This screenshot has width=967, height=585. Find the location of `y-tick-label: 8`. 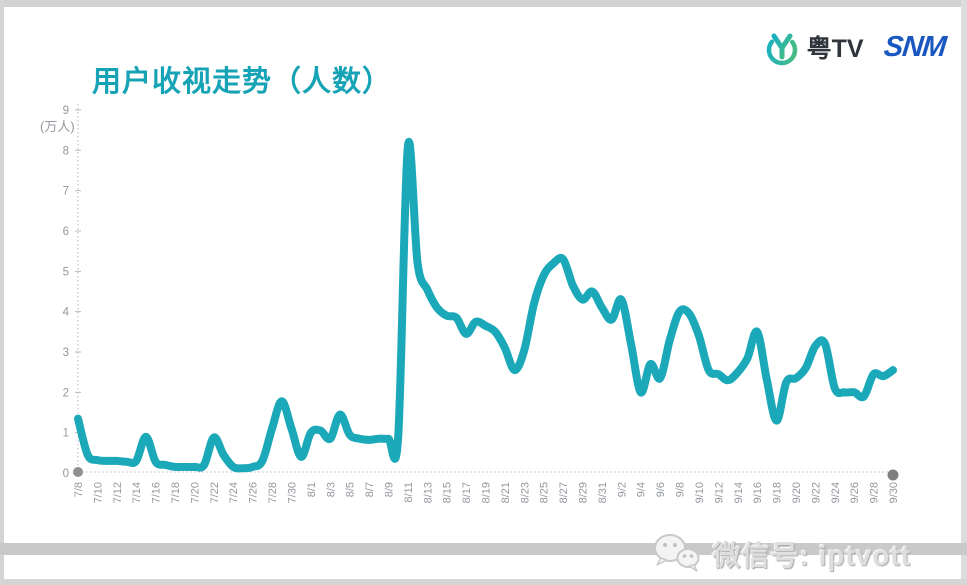

y-tick-label: 8 is located at coordinates (66, 151).